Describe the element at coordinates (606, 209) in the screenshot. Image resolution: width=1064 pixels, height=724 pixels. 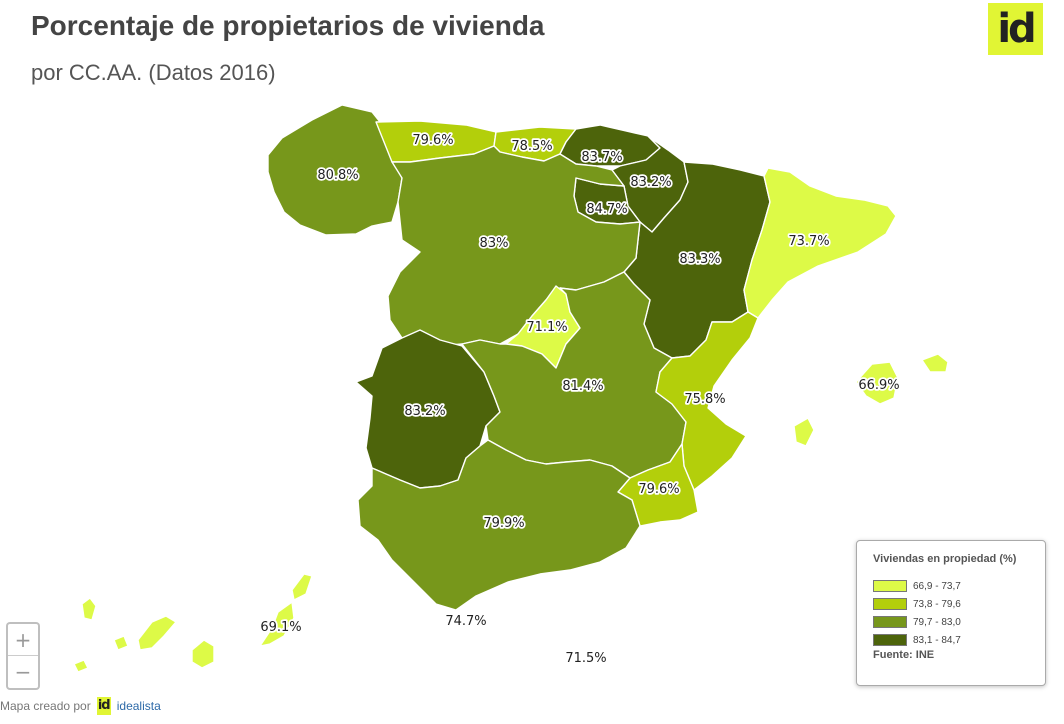
I see `label-la-rioja: 84.7%` at that location.